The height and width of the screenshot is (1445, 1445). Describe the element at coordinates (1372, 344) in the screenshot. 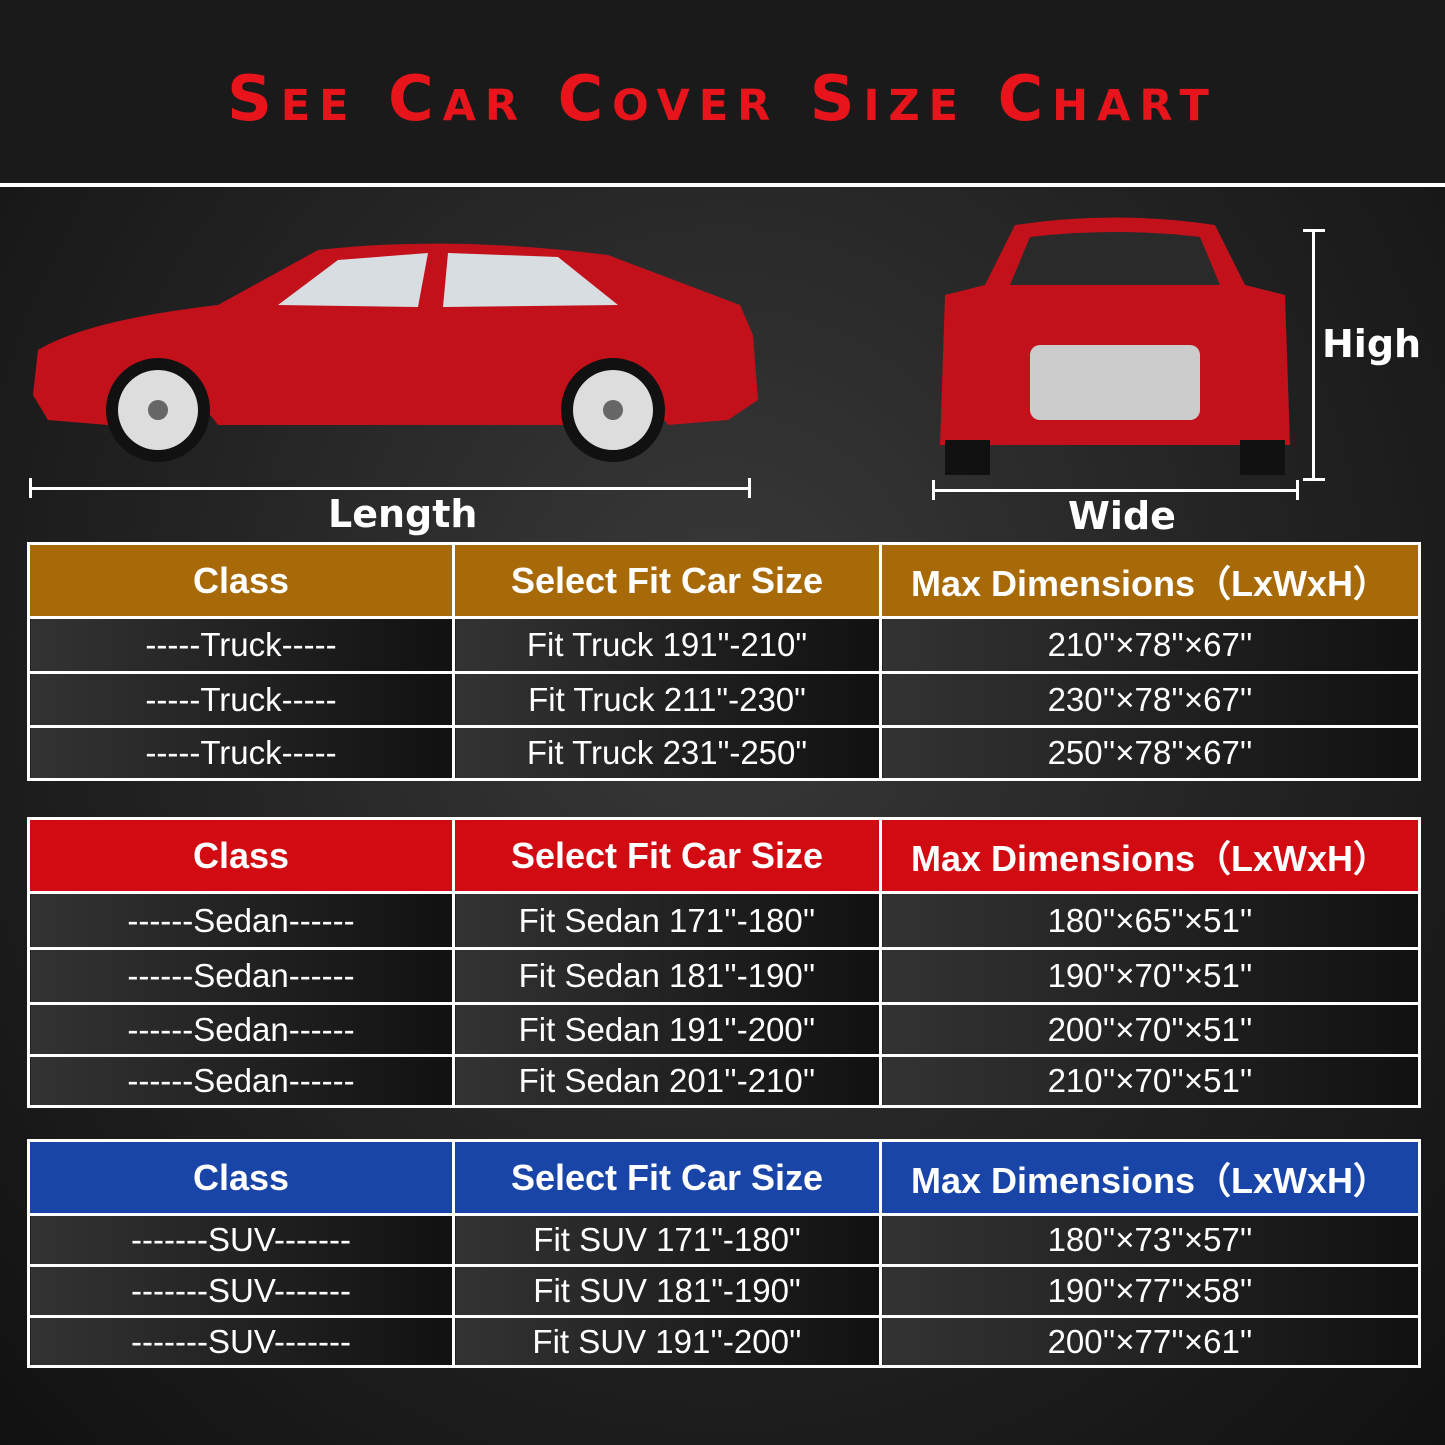

I see `high-label: High` at that location.